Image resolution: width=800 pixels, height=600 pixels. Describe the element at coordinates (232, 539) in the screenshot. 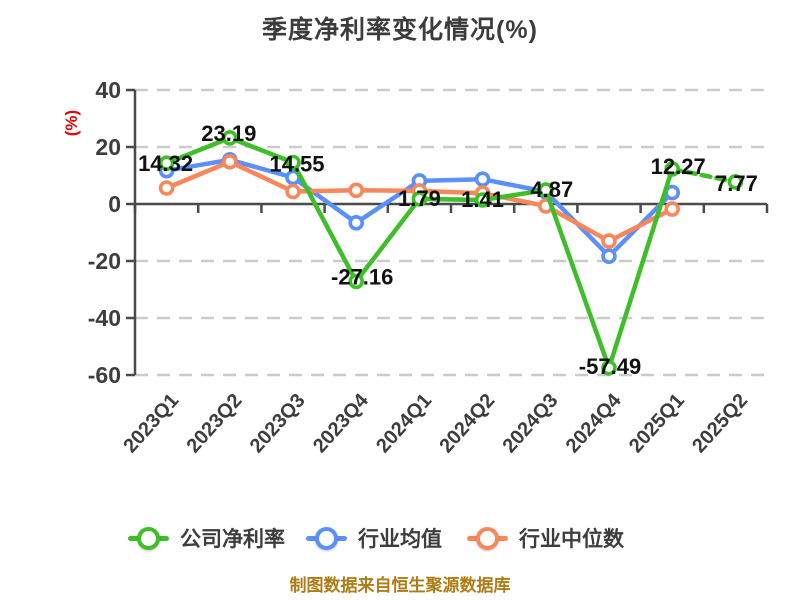

I see `legend-label: 公司净利率` at that location.